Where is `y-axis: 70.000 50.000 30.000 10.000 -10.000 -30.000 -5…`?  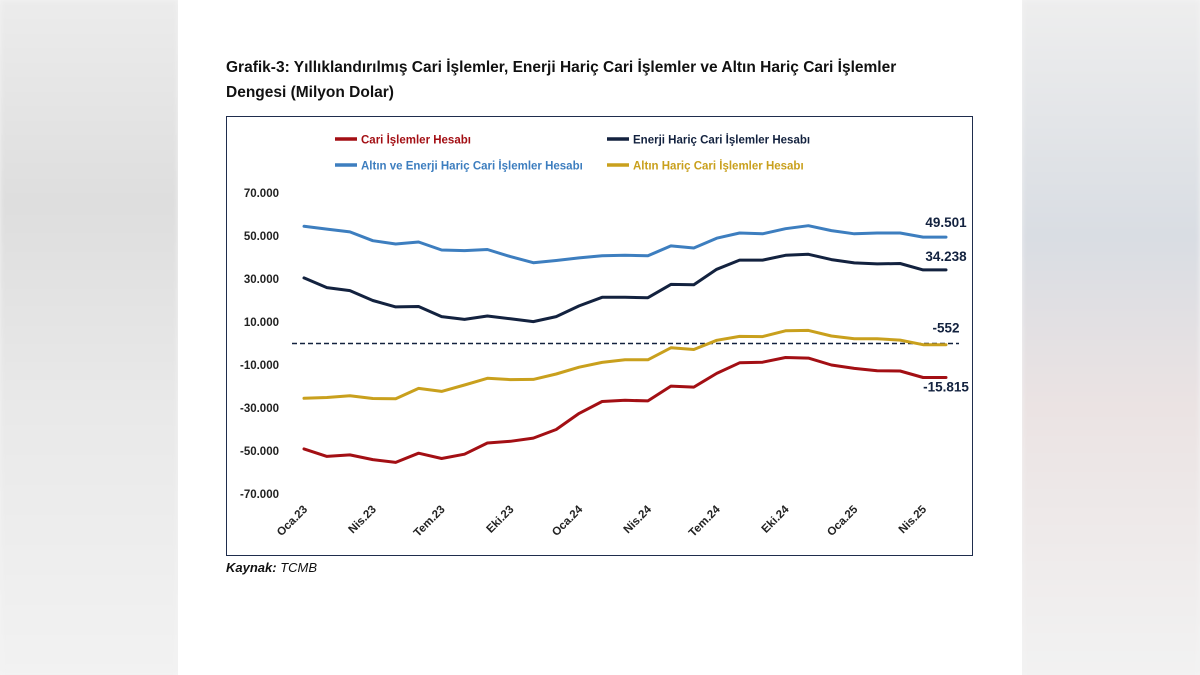 y-axis: 70.000 50.000 30.000 10.000 -10.000 -30.000 -5… is located at coordinates (259, 344).